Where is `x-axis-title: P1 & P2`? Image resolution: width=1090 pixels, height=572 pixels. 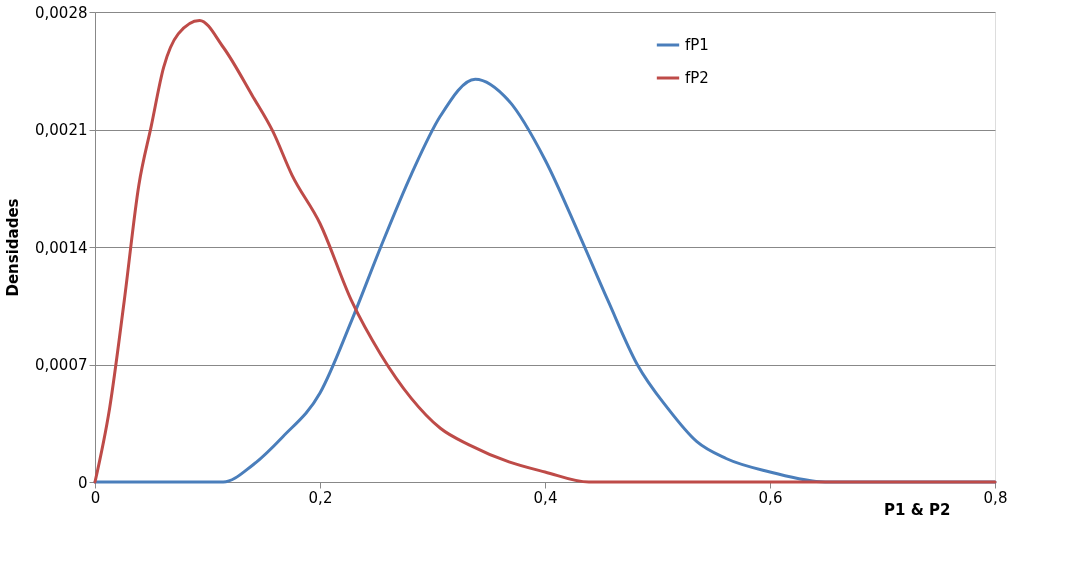
x-axis-title: P1 & P2 is located at coordinates (917, 509).